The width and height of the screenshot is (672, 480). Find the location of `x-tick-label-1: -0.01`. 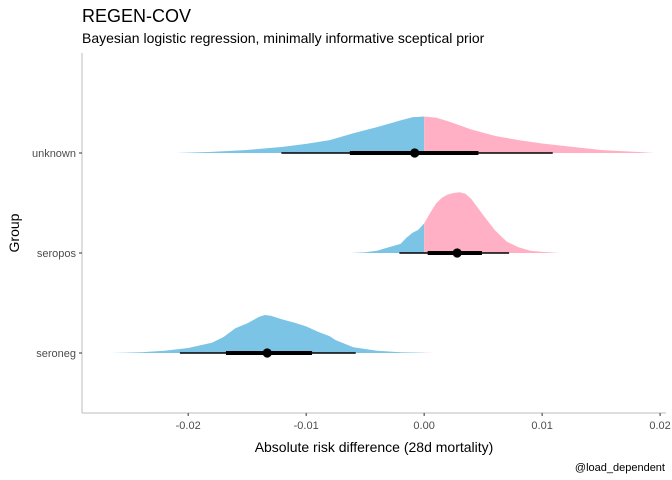

x-tick-label-1: -0.01 is located at coordinates (306, 426).